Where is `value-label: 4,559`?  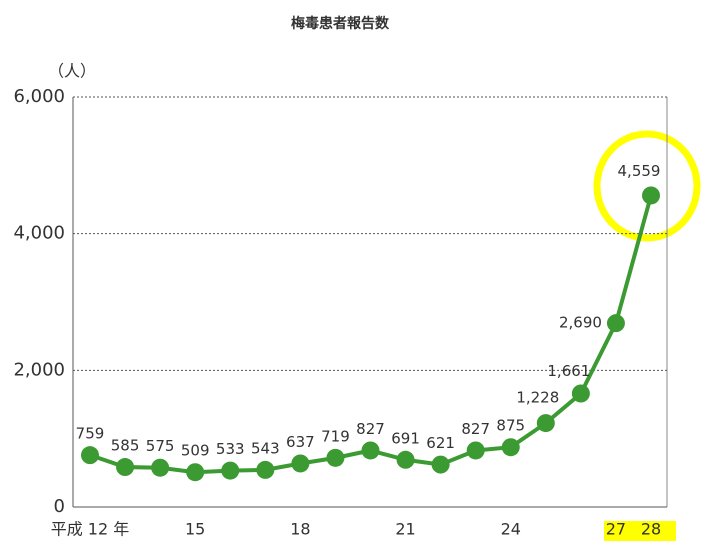
value-label: 4,559 is located at coordinates (639, 171).